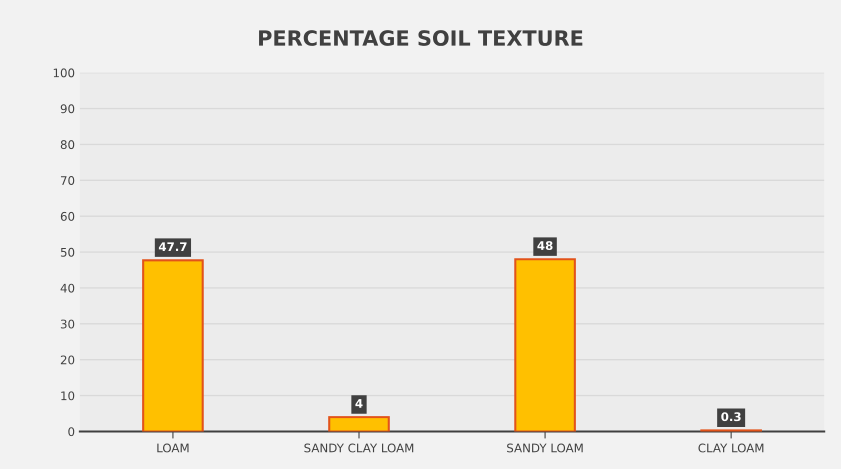  What do you see at coordinates (64, 73) in the screenshot?
I see `y-tick-label: 100` at bounding box center [64, 73].